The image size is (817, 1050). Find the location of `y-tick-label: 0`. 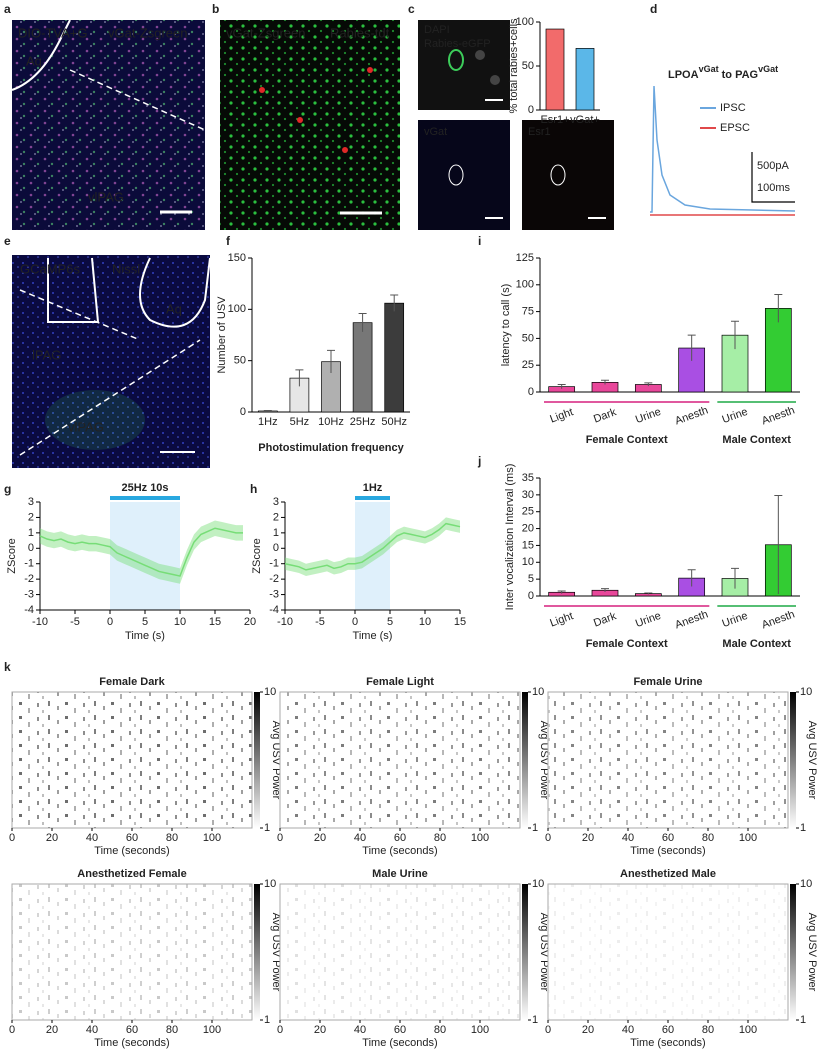

y-tick-label: 0 is located at coordinates (276, 548).